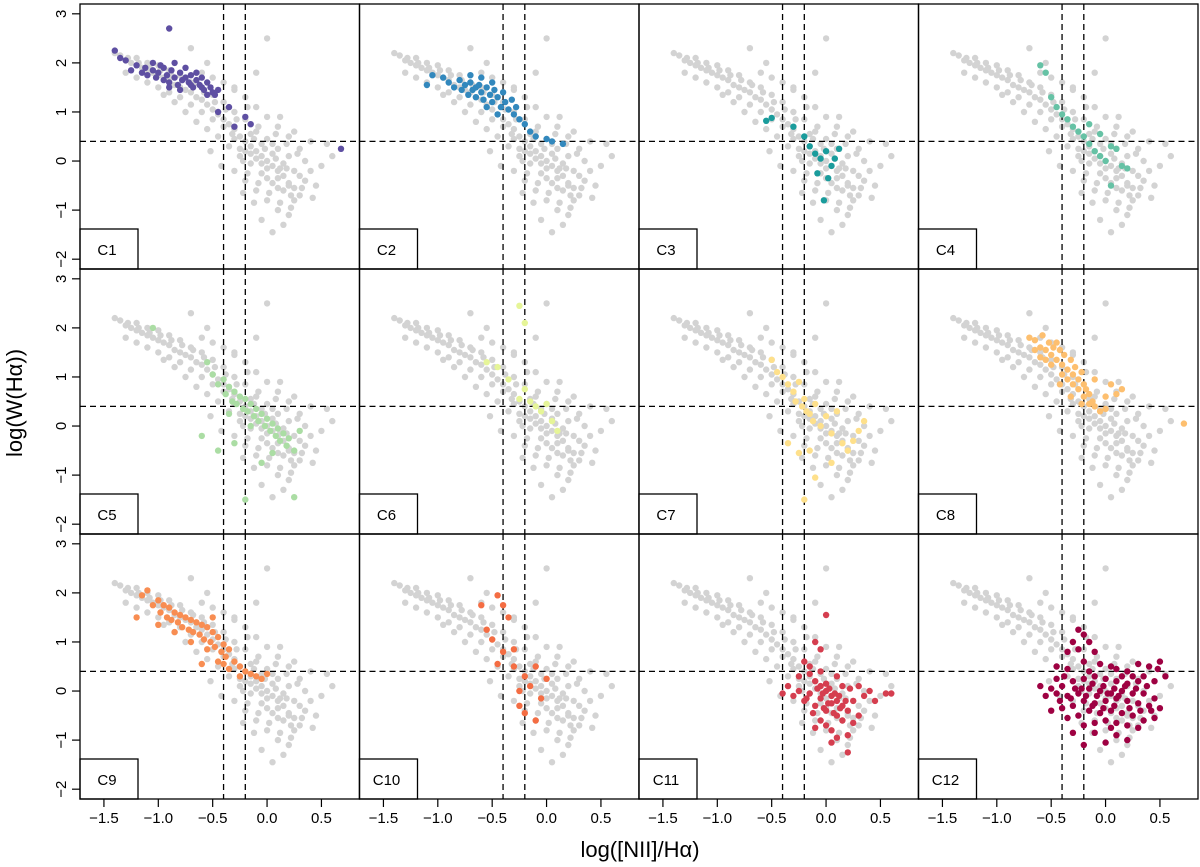 The width and height of the screenshot is (1200, 867). I want to click on x-tick-label: 0.0, so click(1105, 818).